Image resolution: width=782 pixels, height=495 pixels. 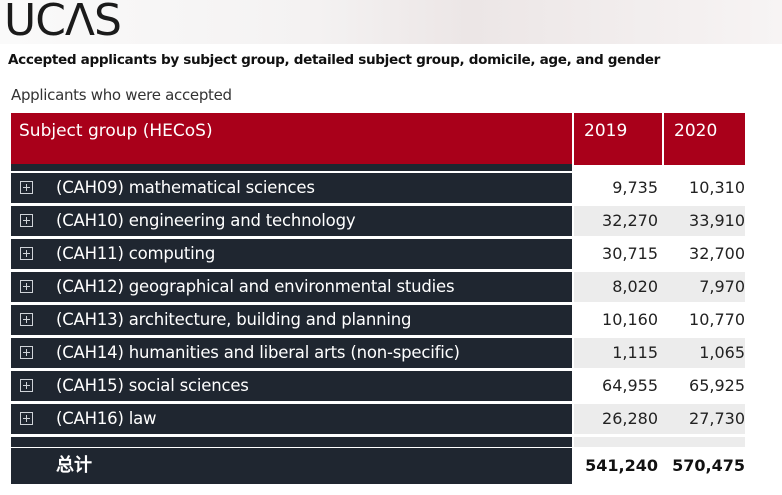 What do you see at coordinates (291, 188) in the screenshot?
I see `row-label: (CAH09) mathematical sciences` at bounding box center [291, 188].